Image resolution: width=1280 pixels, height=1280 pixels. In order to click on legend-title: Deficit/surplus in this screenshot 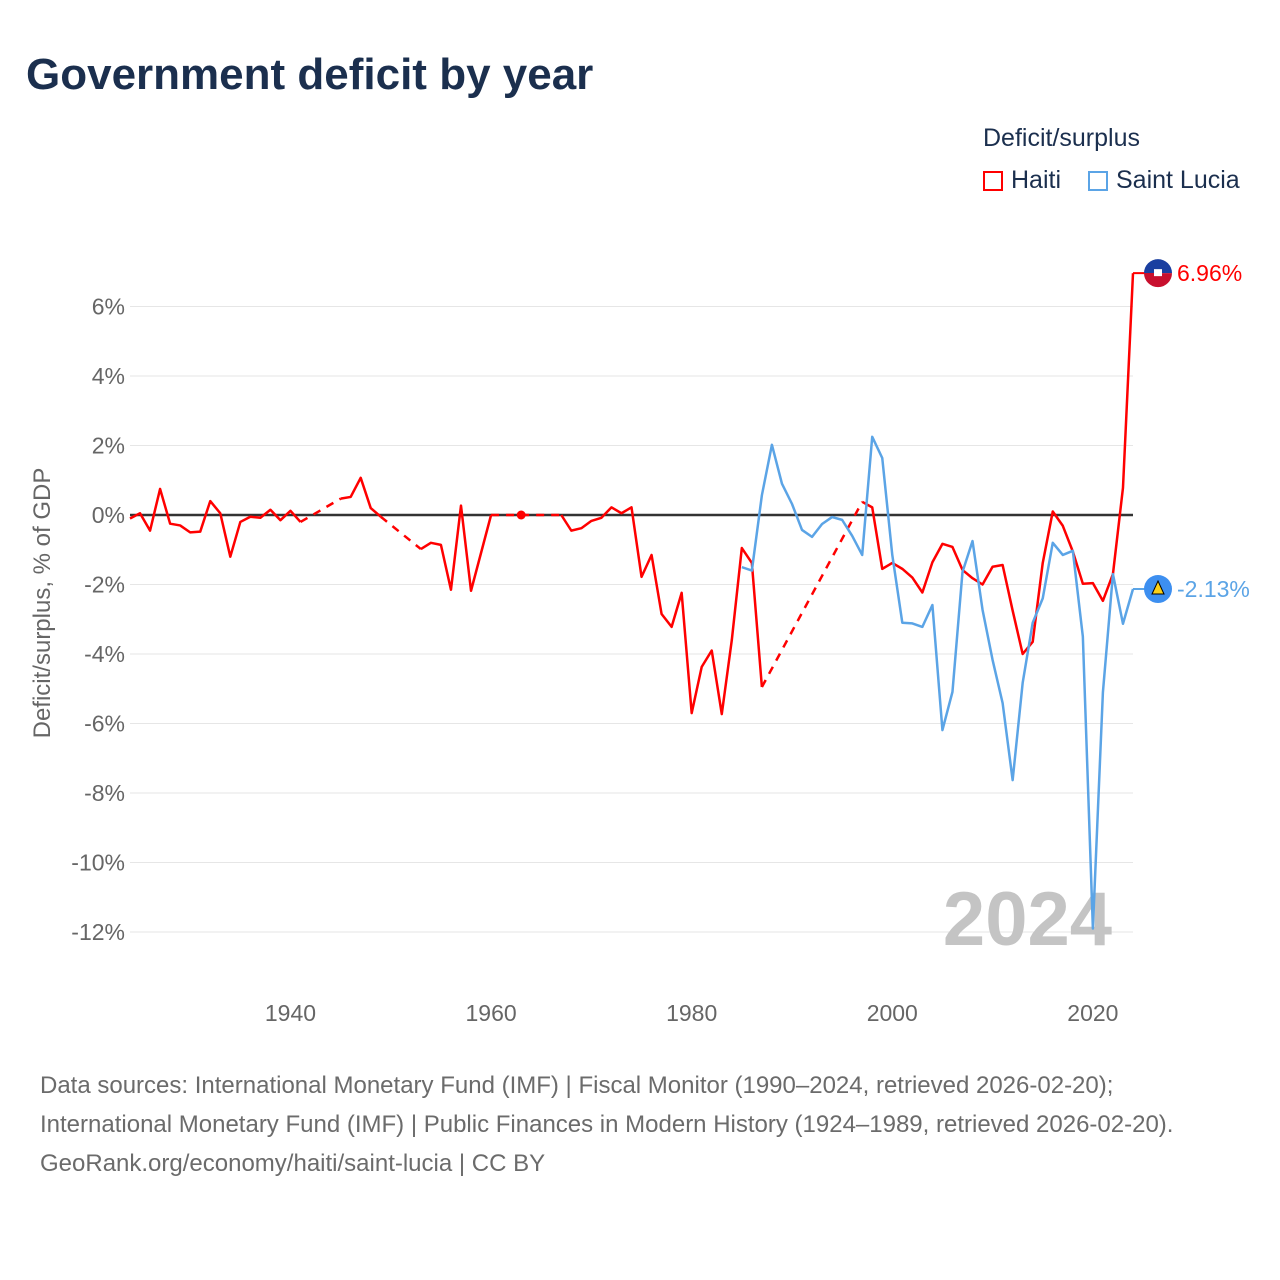, I will do `click(1061, 138)`.